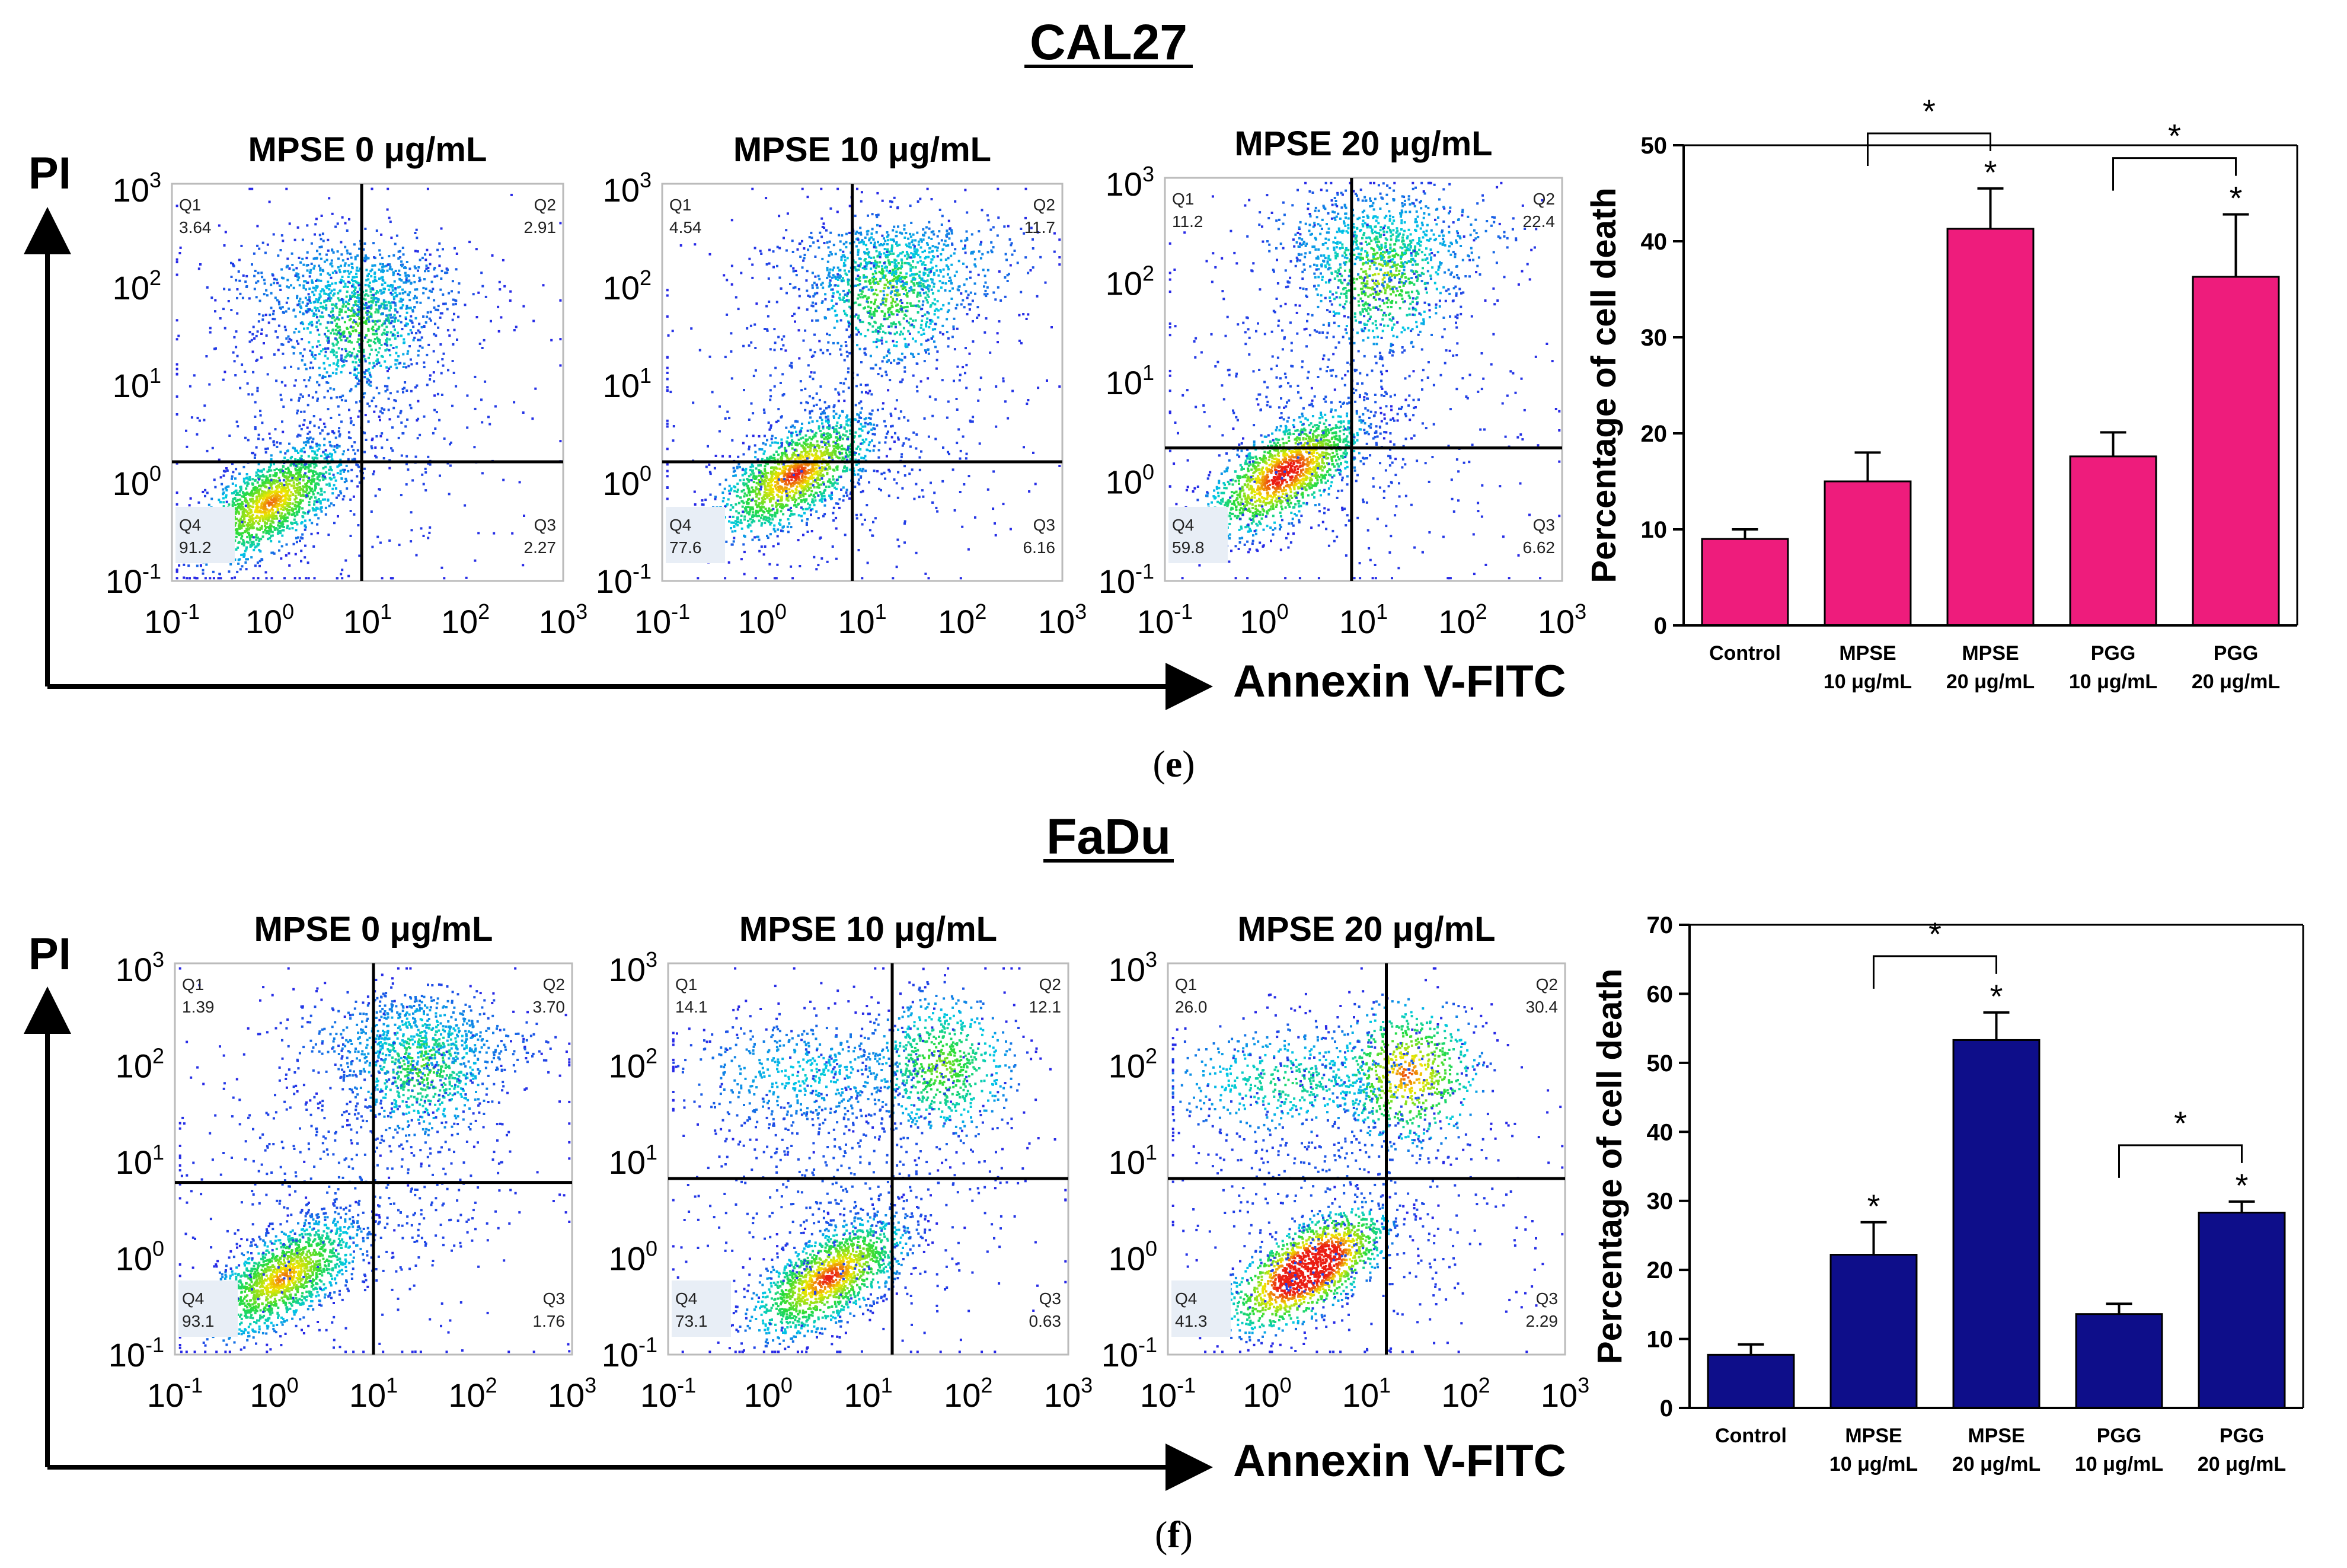  I want to click on quadrant-value: 1.39, so click(198, 1007).